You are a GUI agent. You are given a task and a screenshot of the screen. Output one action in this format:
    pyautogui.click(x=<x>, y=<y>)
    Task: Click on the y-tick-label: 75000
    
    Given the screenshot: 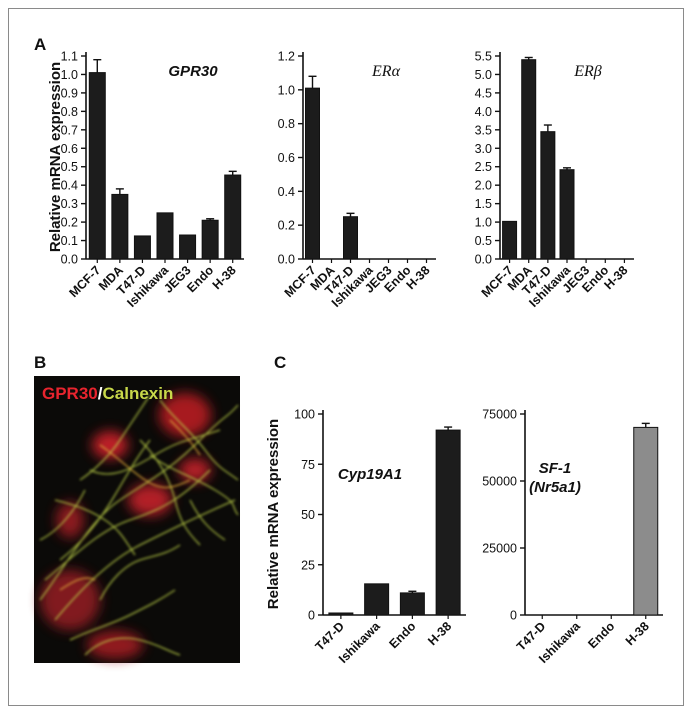 What is the action you would take?
    pyautogui.click(x=499, y=415)
    